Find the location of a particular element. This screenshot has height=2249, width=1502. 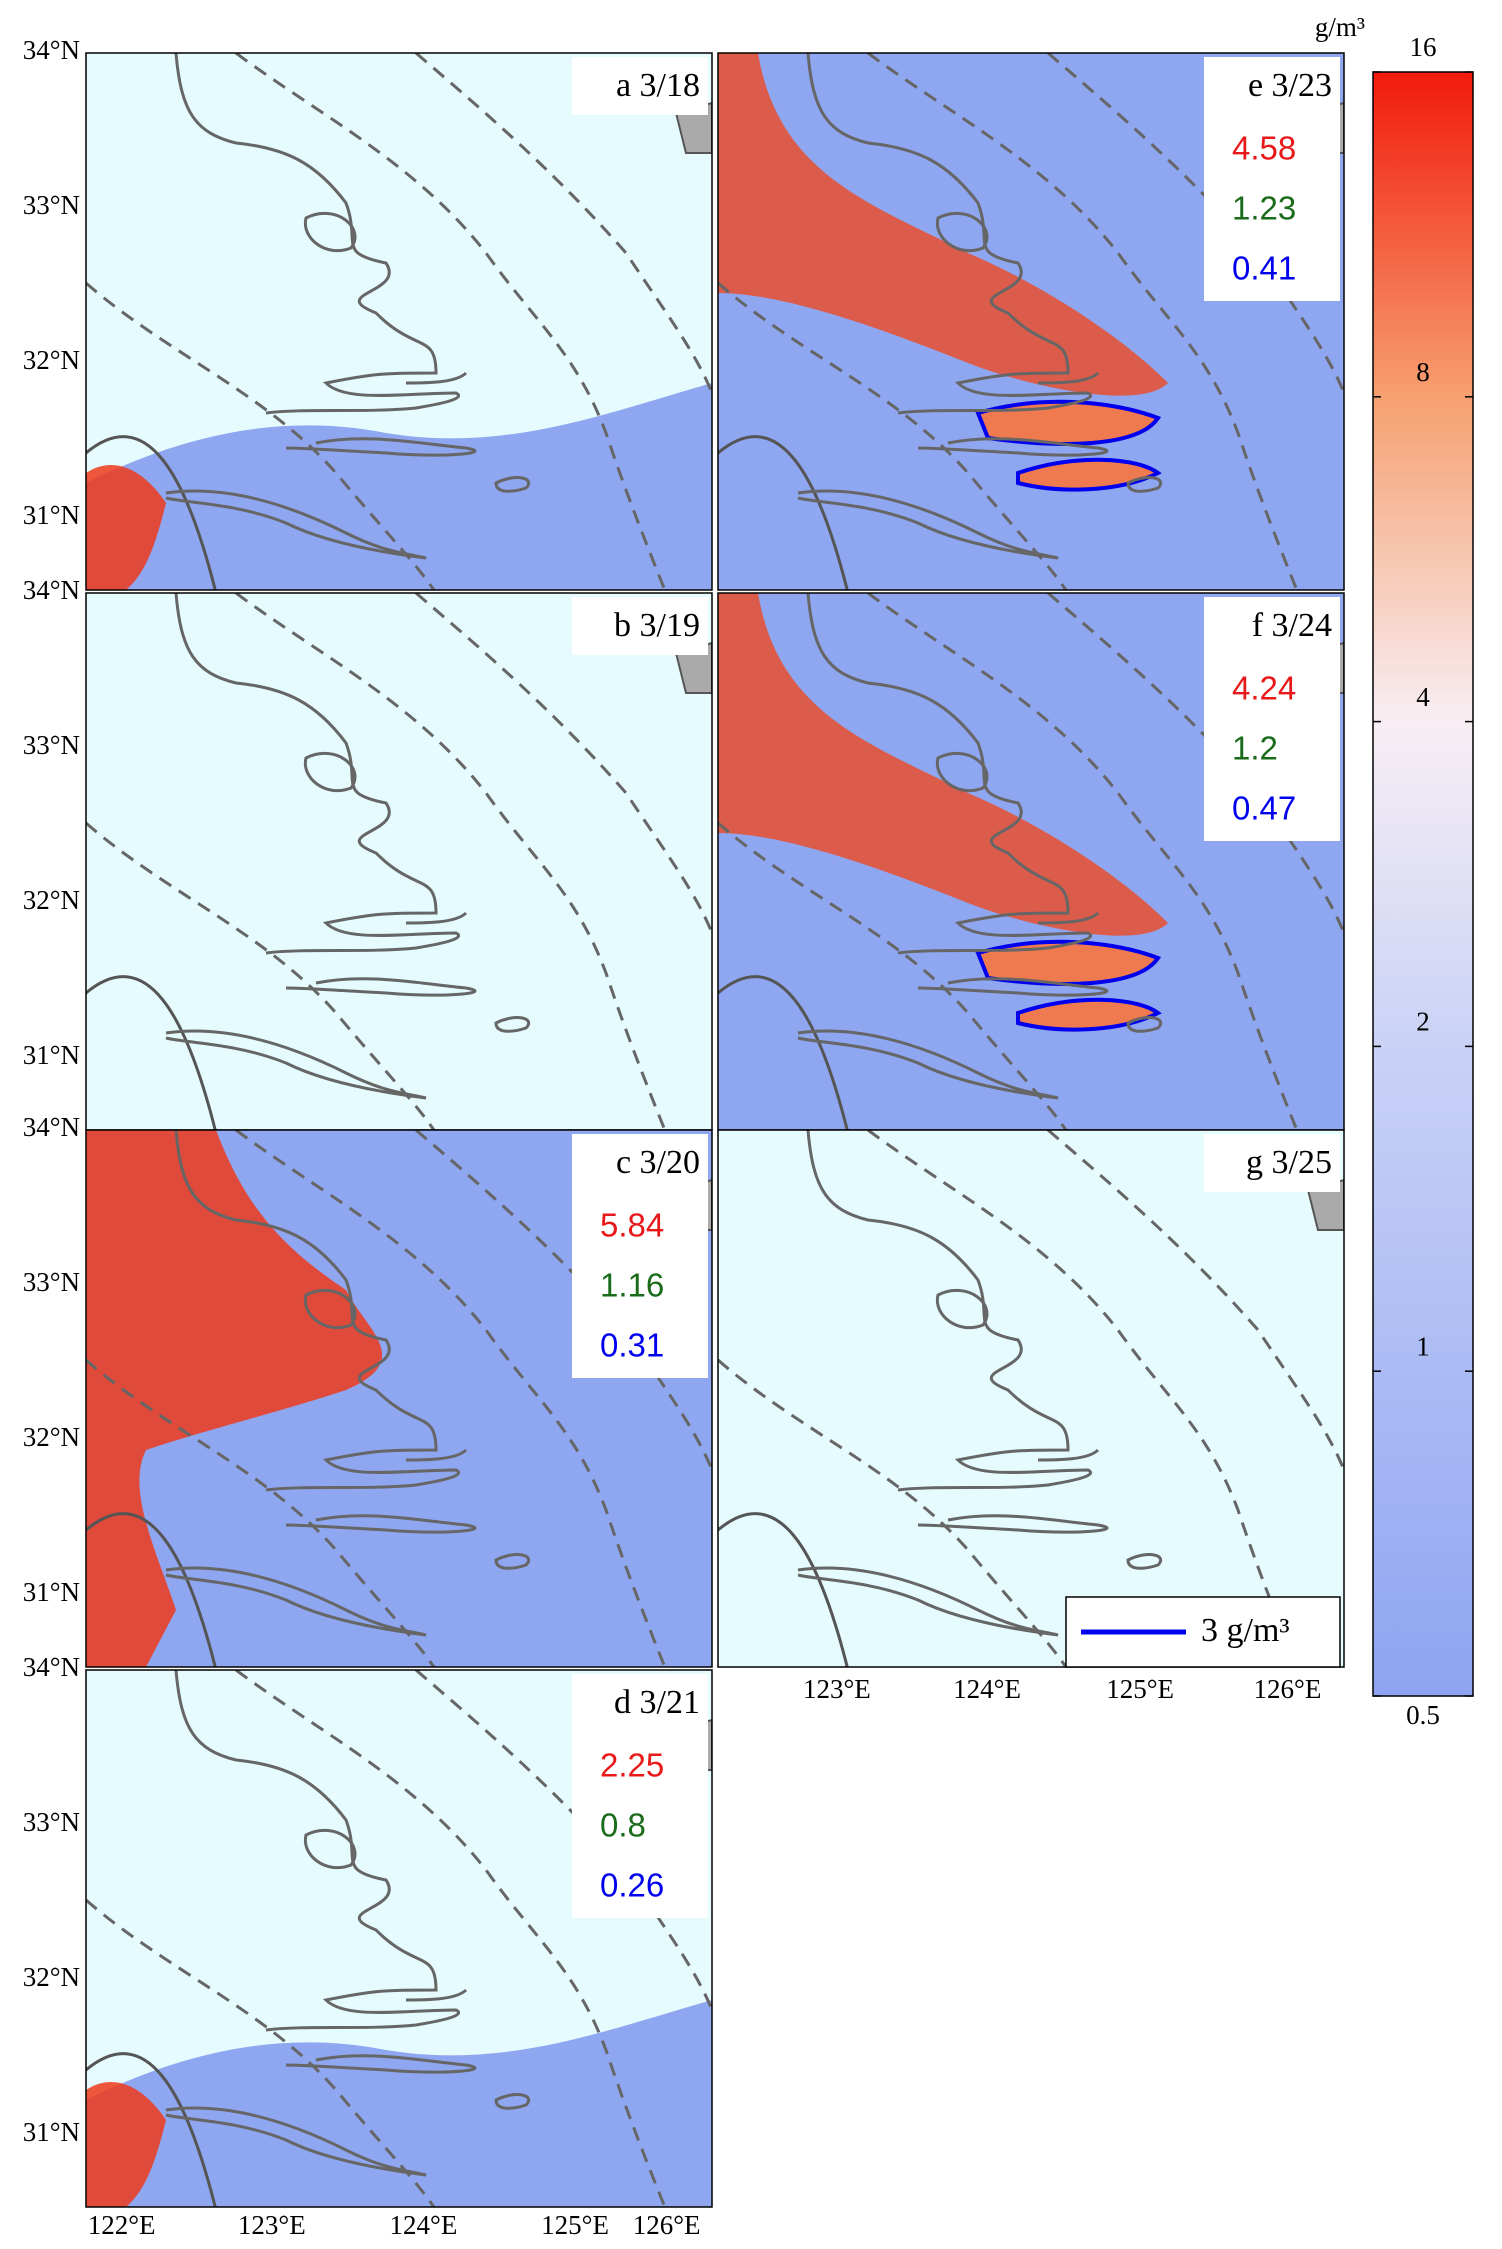

map-panel: d 3/21 2.25 0.8 0.26 is located at coordinates (399, 1938).